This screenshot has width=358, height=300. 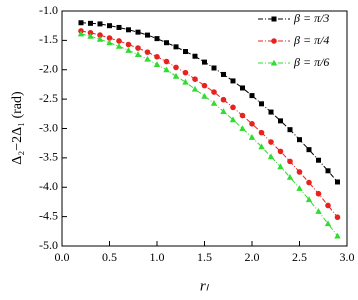 I want to click on y-tick-label: -1.5, so click(x=48, y=39).